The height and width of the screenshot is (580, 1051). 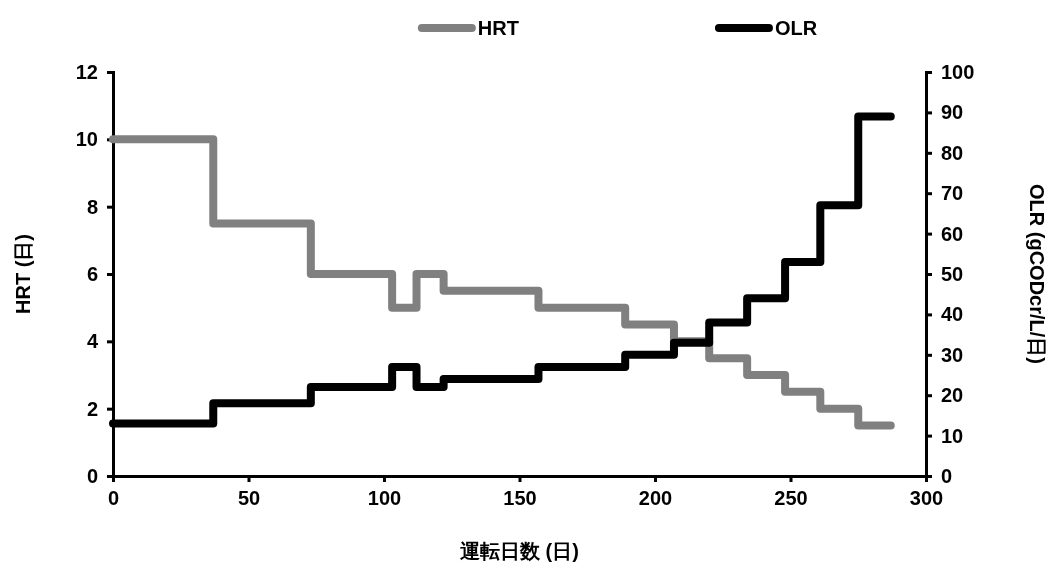 I want to click on x-tick-label: 100, so click(x=384, y=498).